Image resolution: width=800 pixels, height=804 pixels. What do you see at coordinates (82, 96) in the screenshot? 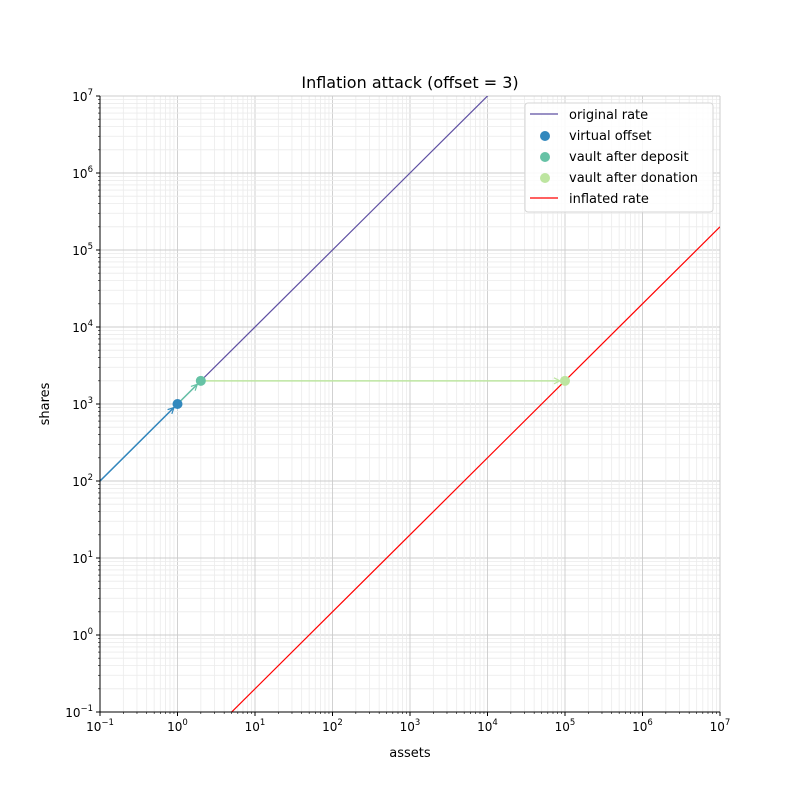
I see `y-tick-label: 10⁷` at bounding box center [82, 96].